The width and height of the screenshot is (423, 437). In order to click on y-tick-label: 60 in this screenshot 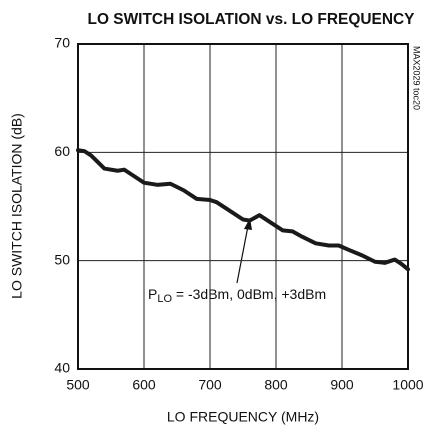, I will do `click(62, 151)`.